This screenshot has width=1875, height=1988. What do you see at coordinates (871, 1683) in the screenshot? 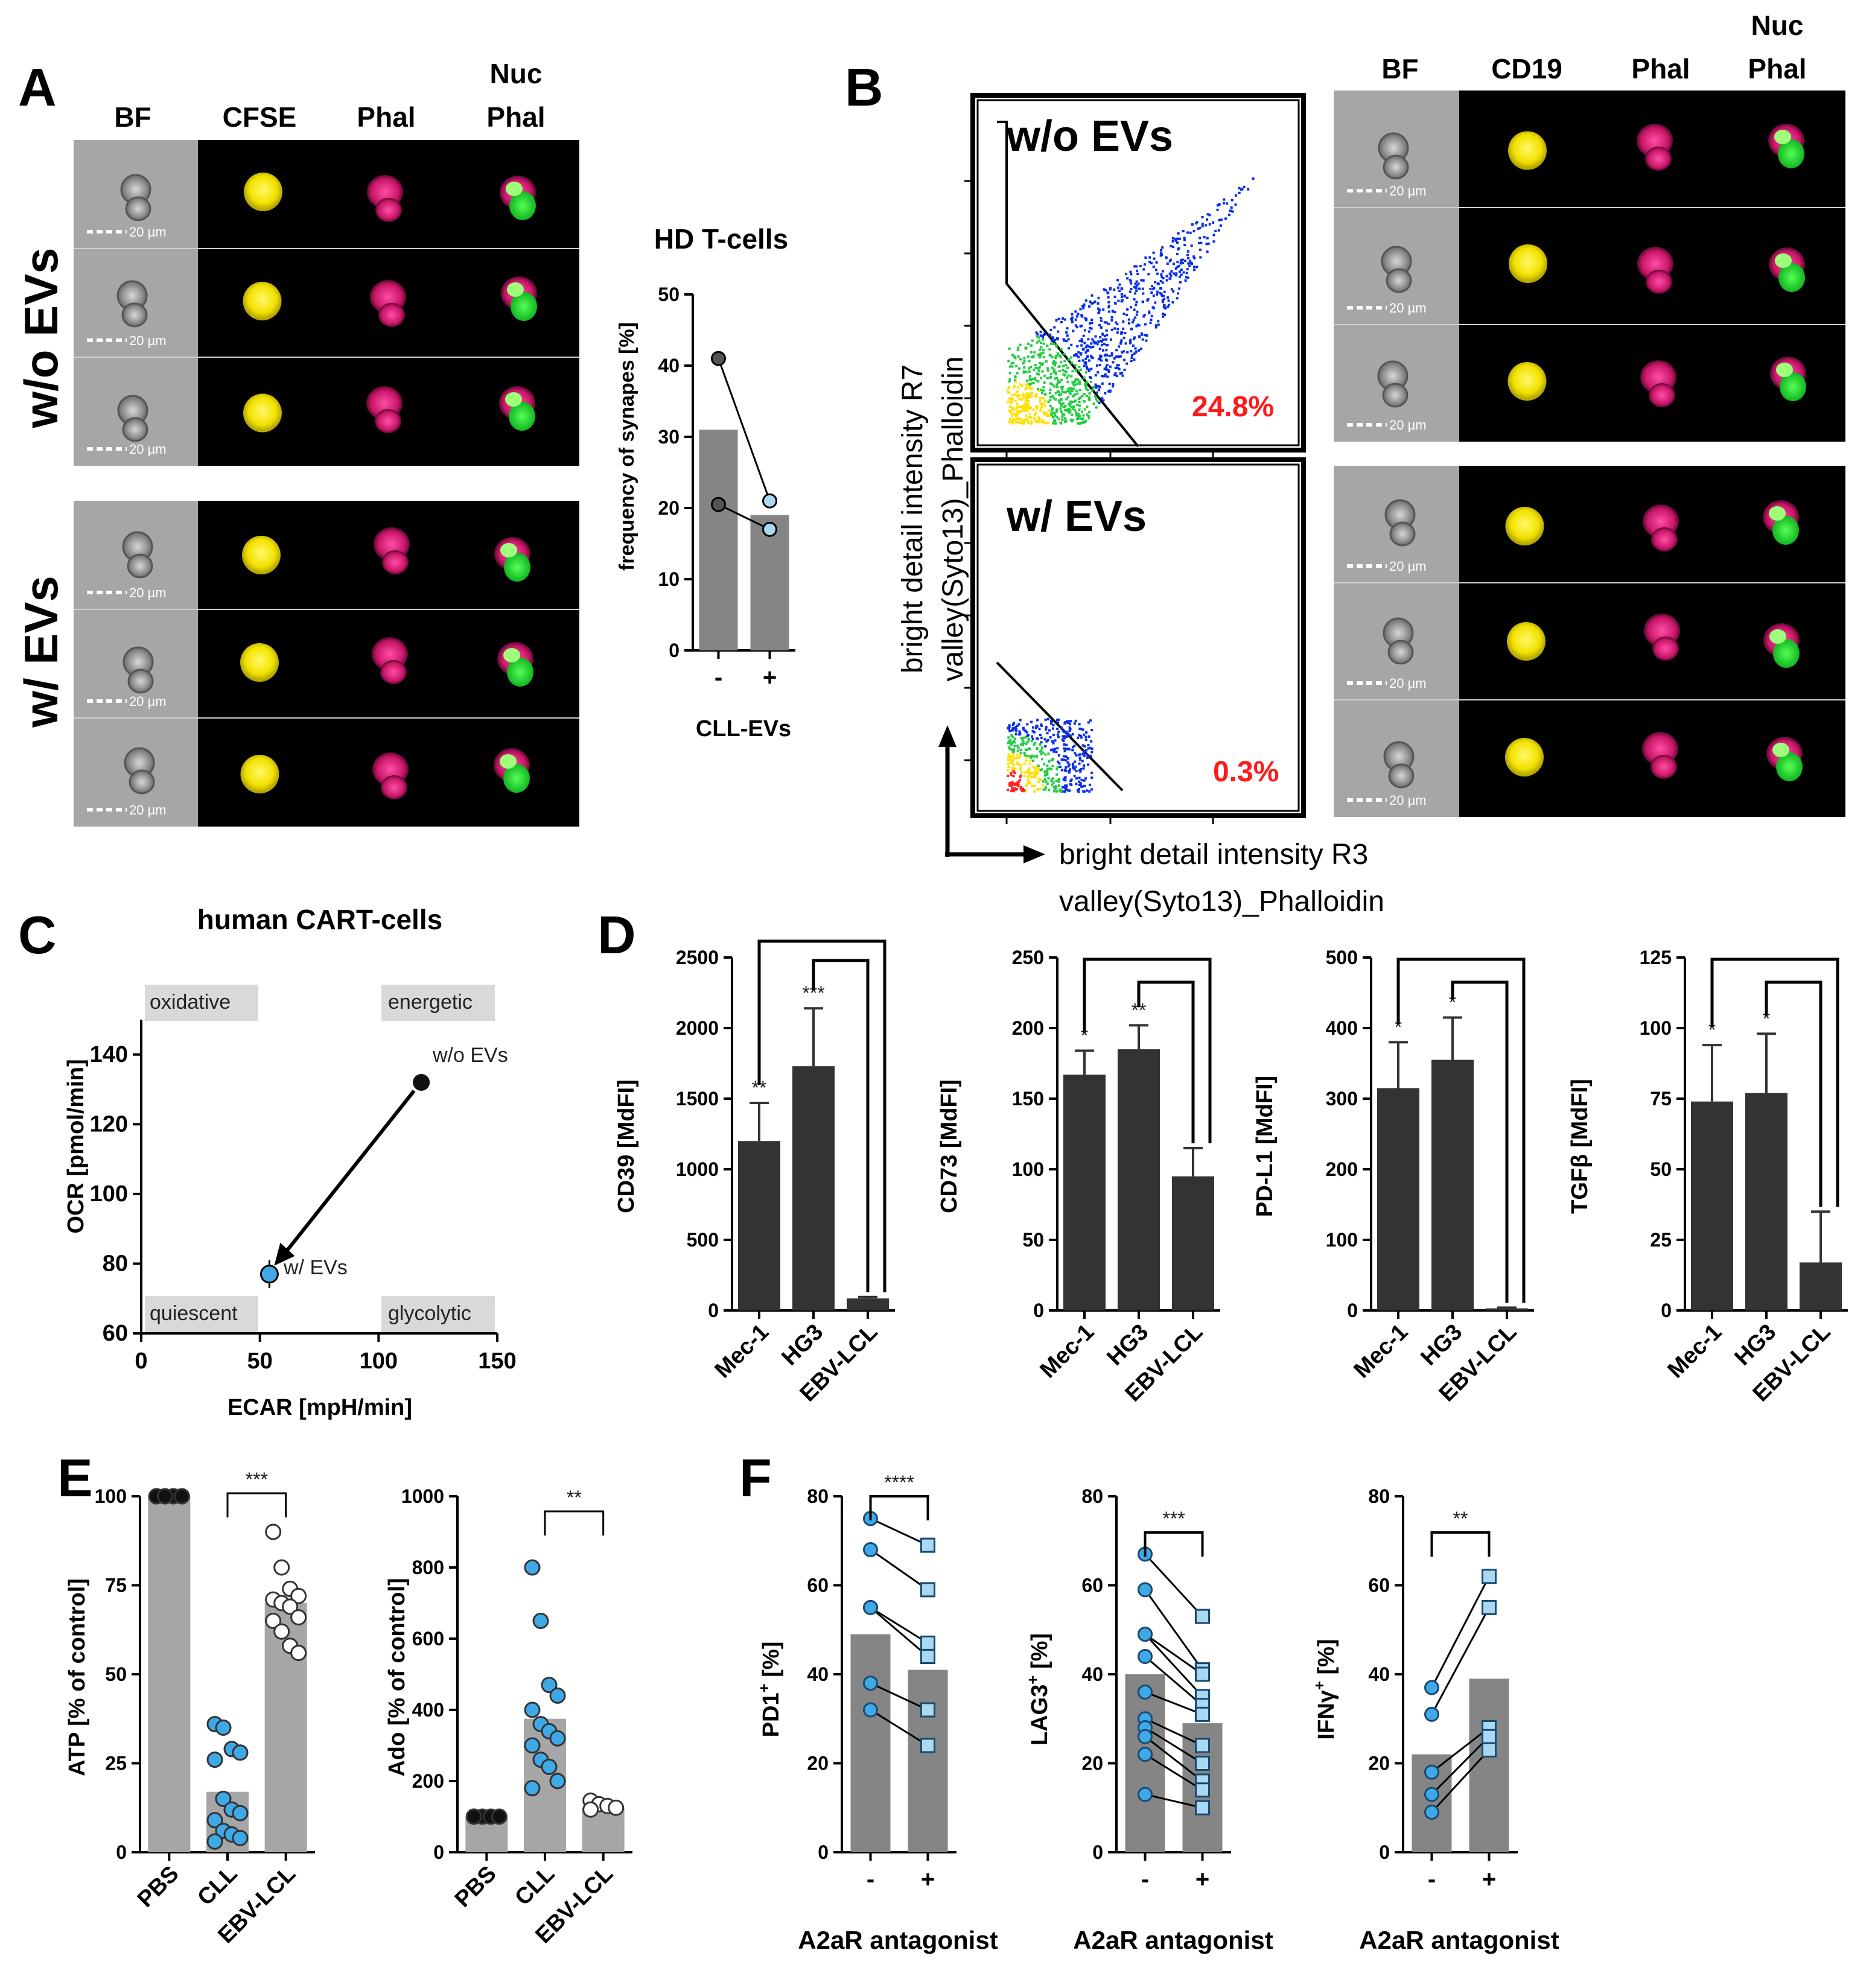
I see `pd1-point-minus` at bounding box center [871, 1683].